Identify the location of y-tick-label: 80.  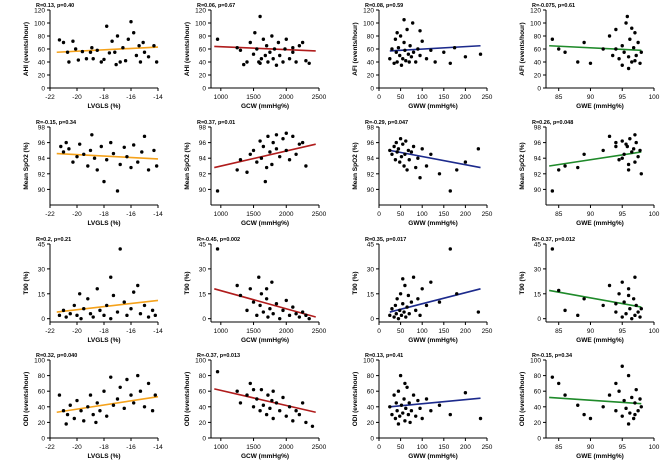
(203, 376).